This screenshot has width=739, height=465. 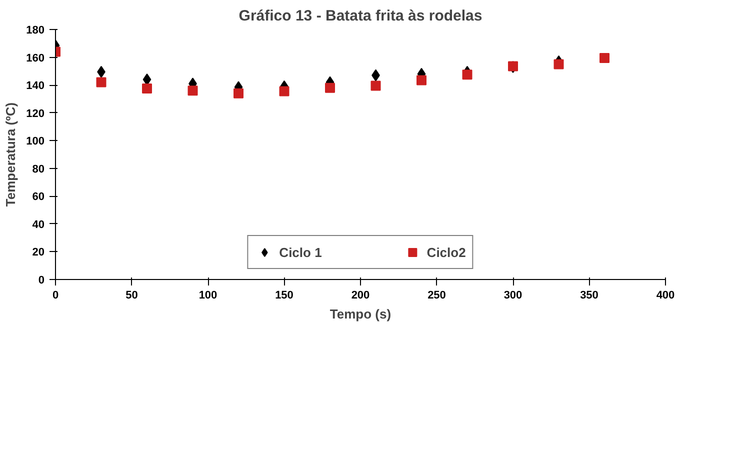 I want to click on y-tick-label: 180, so click(x=35, y=30).